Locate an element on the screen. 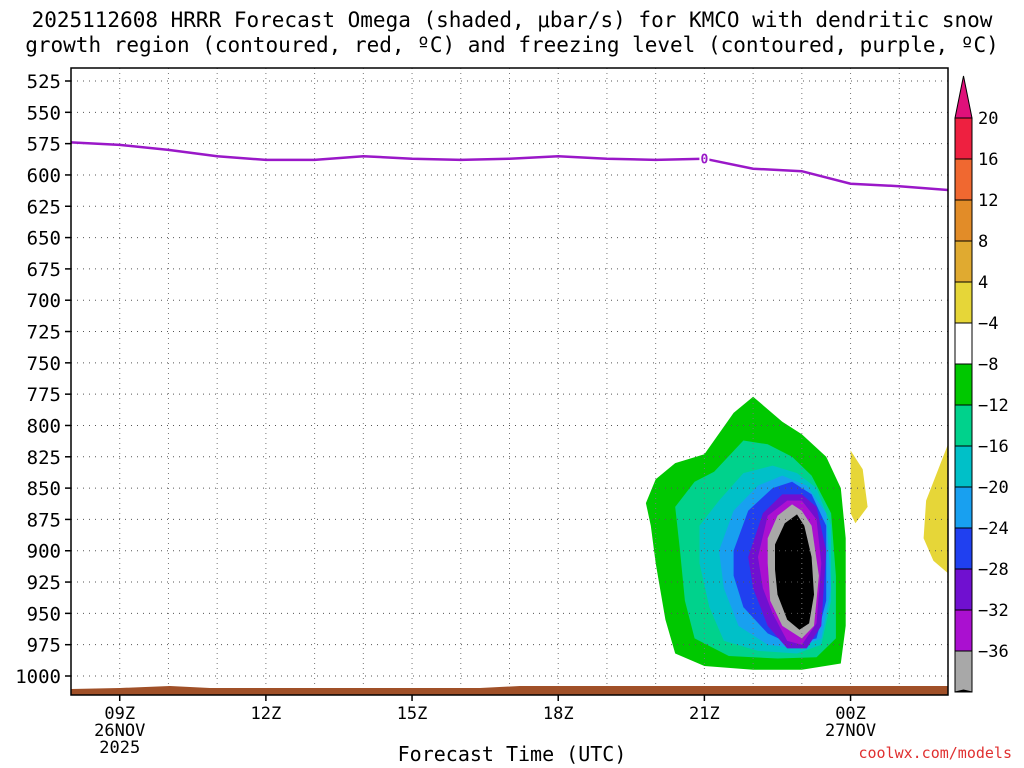 This screenshot has width=1024, height=768. colorbar-label-10: −24 is located at coordinates (993, 529).